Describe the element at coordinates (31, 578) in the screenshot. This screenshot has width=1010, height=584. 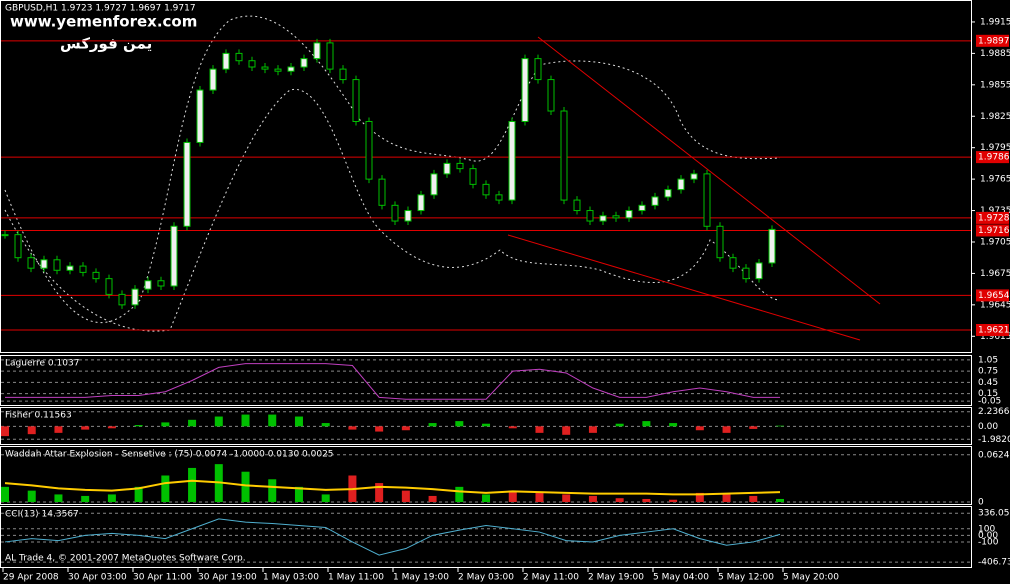
I see `time-label: 29 Apr 2008` at that location.